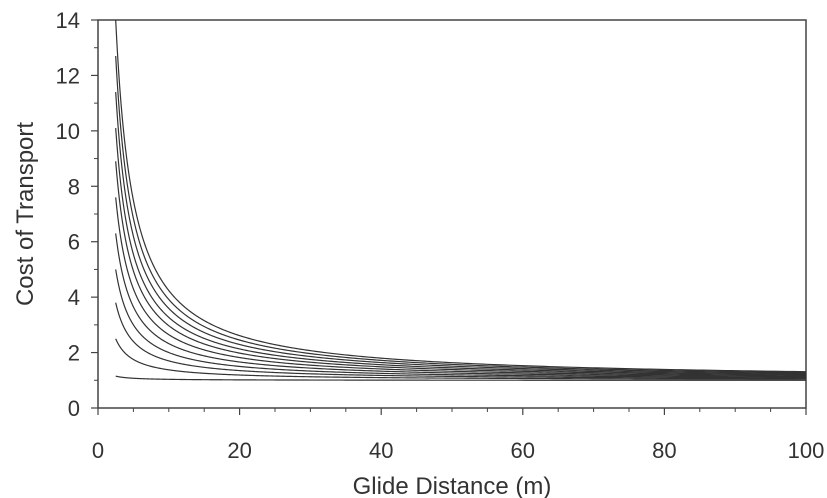 The height and width of the screenshot is (498, 827). What do you see at coordinates (452, 485) in the screenshot?
I see `x-axis-title: Glide Distance (m)` at bounding box center [452, 485].